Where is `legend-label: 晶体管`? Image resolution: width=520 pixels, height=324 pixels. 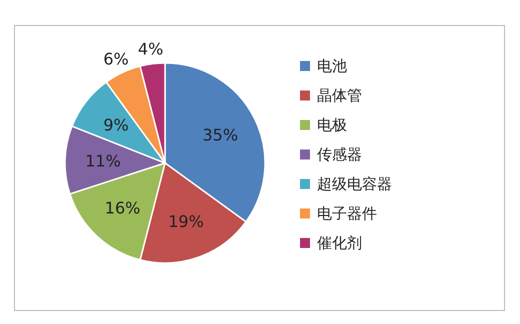 legend-label: 晶体管 is located at coordinates (339, 95).